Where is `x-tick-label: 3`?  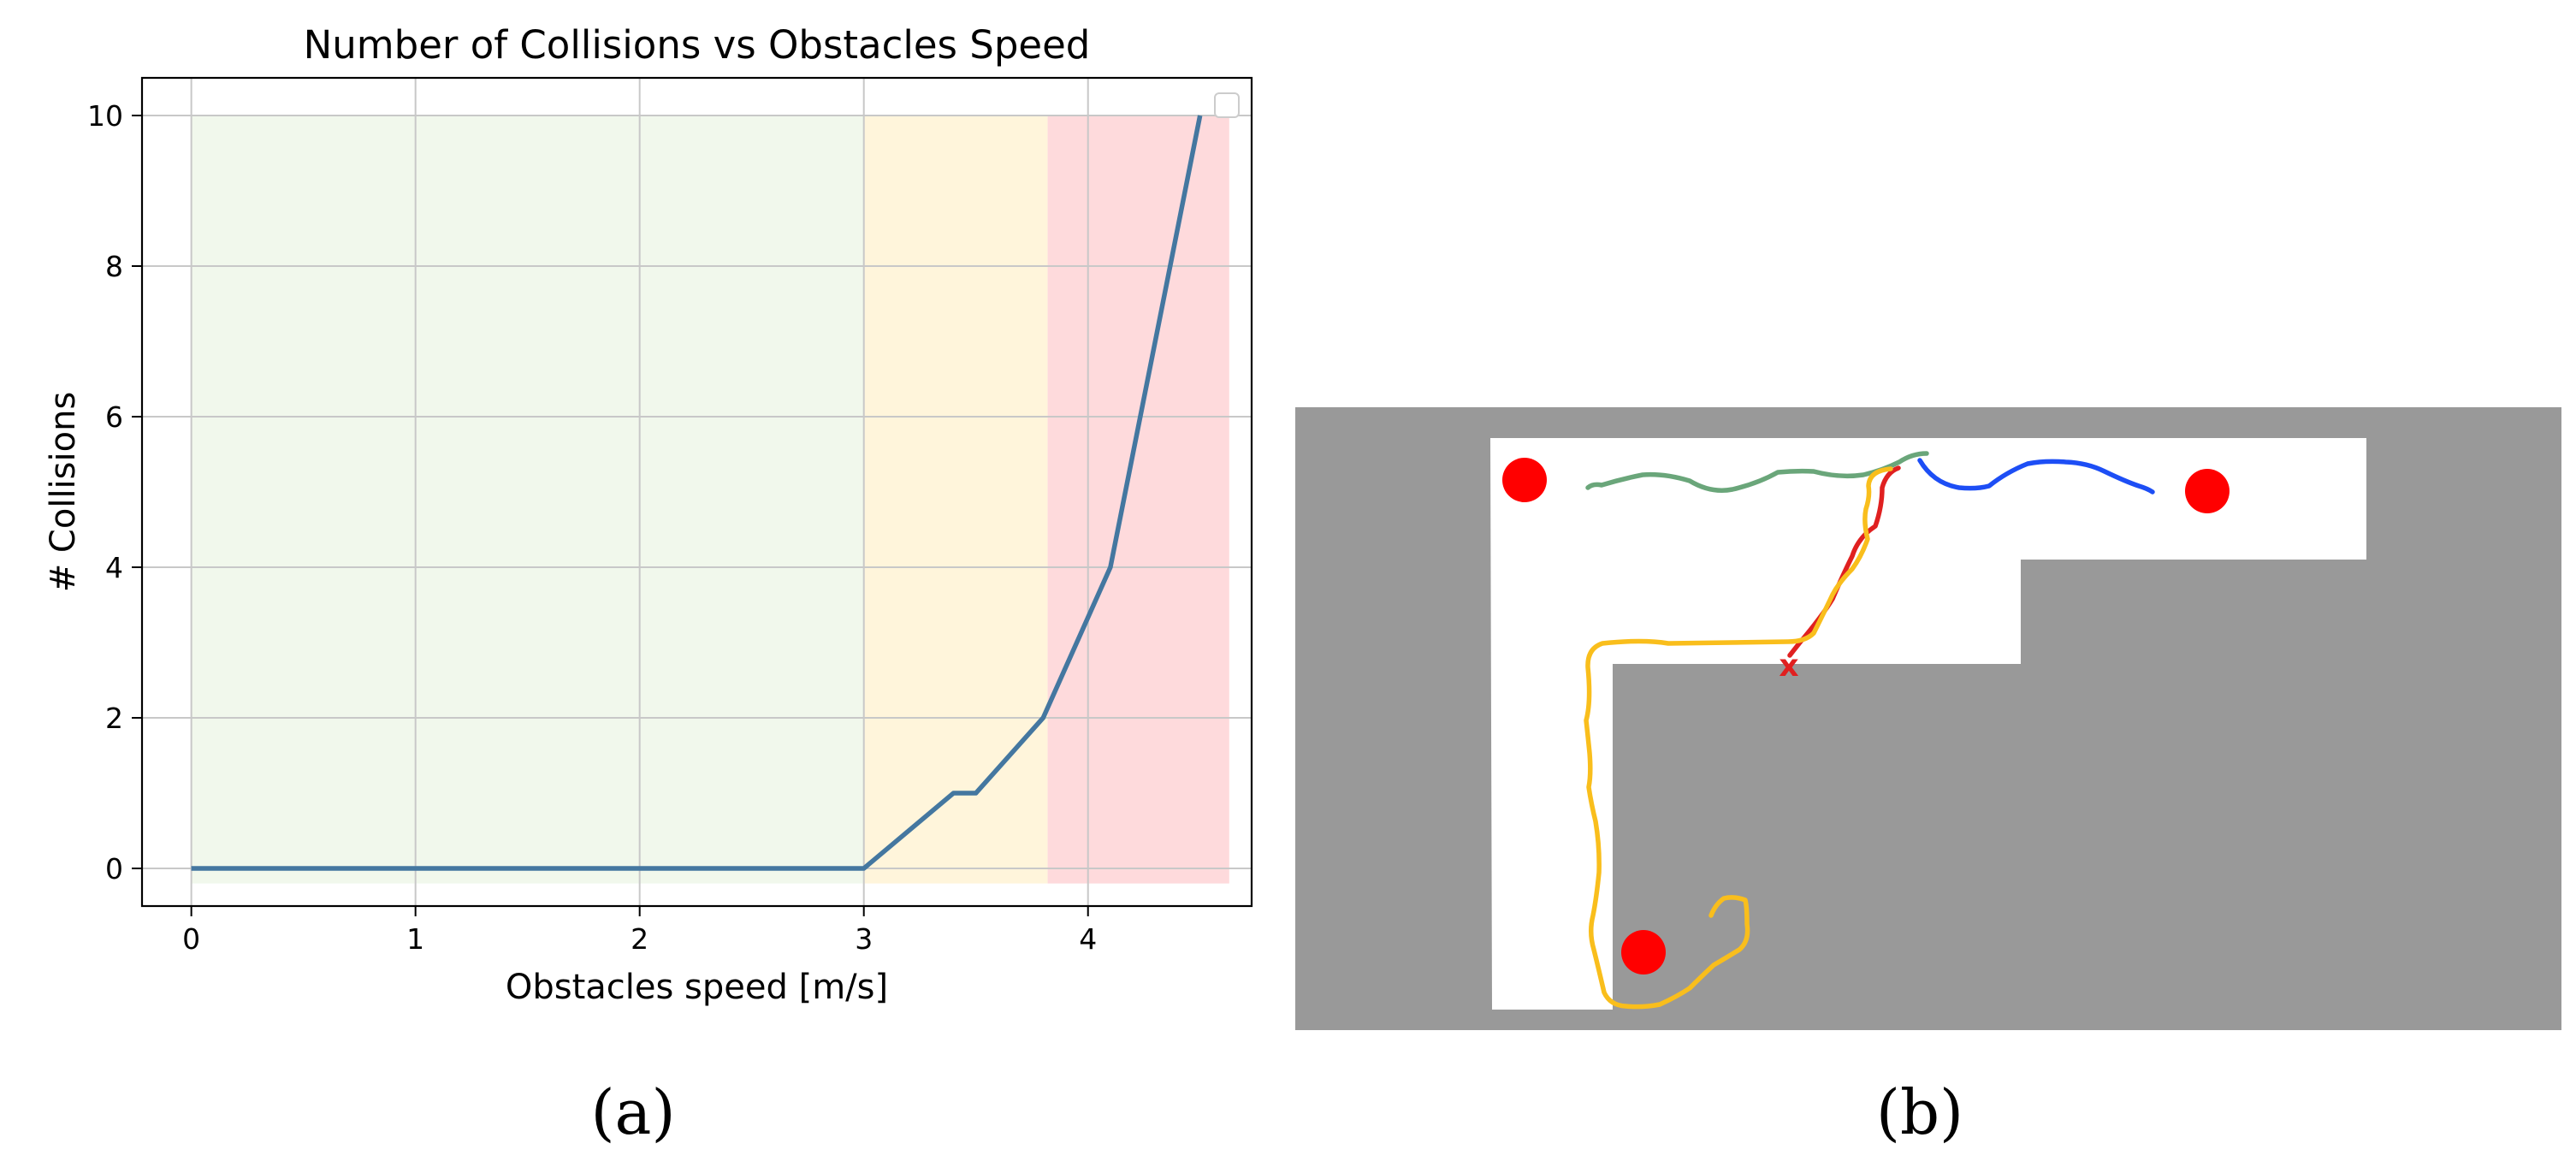
x-tick-label: 3 is located at coordinates (864, 939).